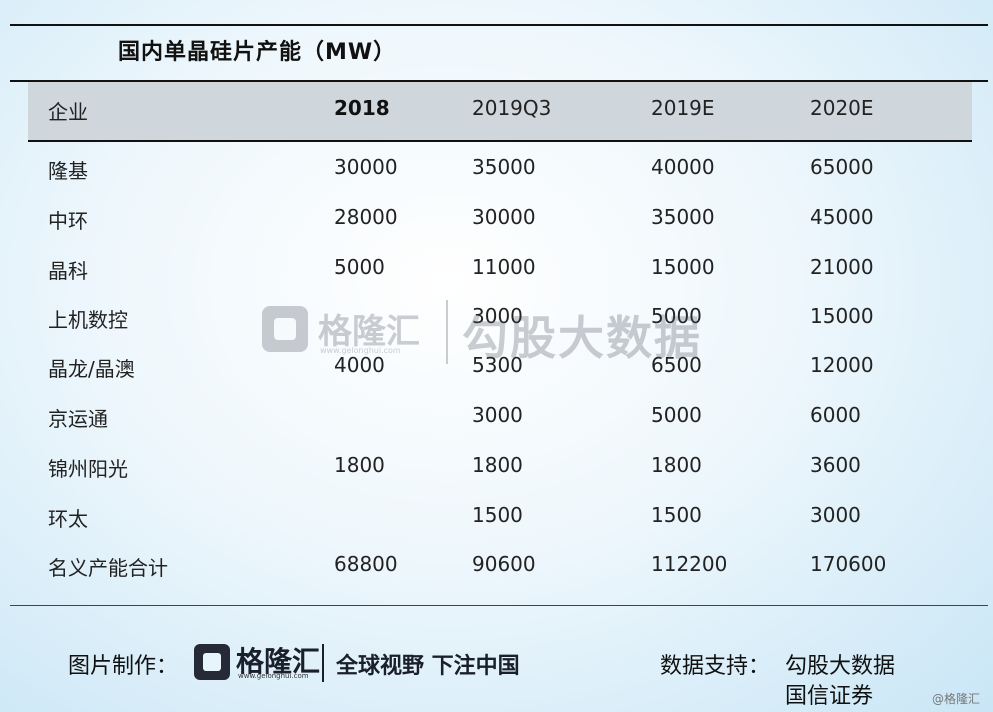 Image resolution: width=993 pixels, height=712 pixels. I want to click on table-row-label: 晶科, so click(68, 271).